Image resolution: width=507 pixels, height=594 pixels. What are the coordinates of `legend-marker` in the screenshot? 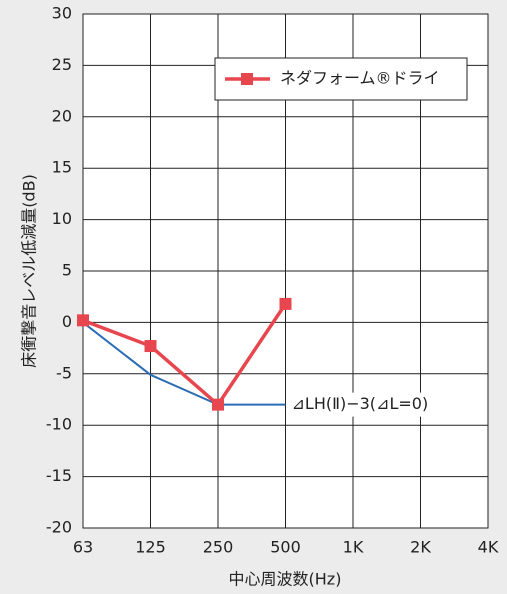 It's located at (247, 79).